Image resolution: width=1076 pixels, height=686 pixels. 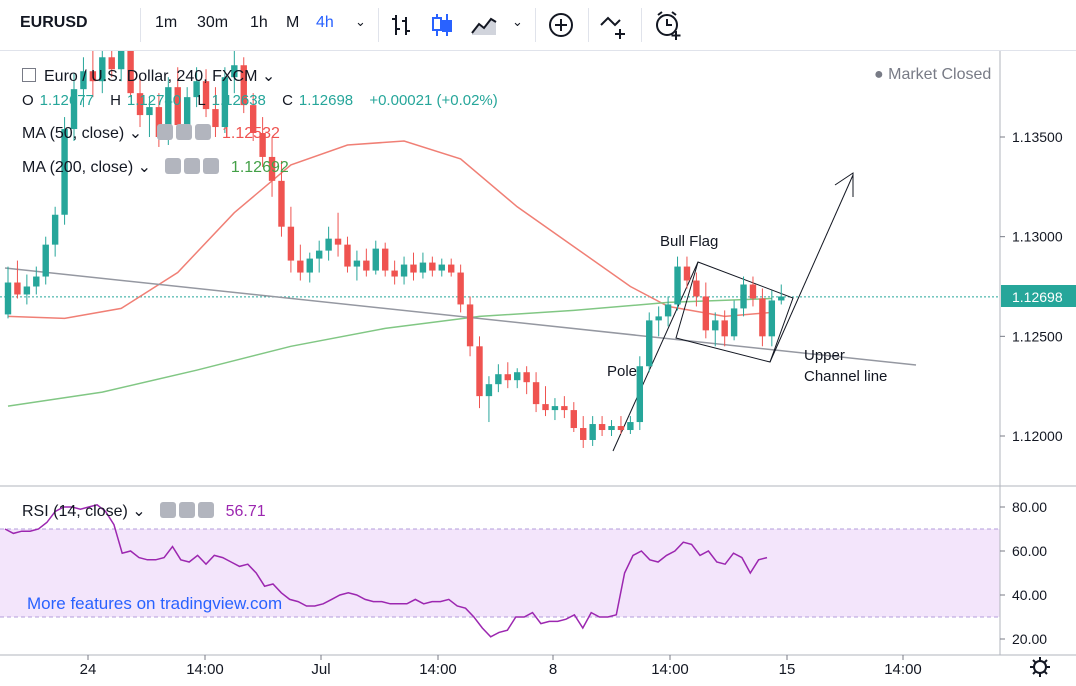 I want to click on toolbar-divider, so click(x=588, y=25).